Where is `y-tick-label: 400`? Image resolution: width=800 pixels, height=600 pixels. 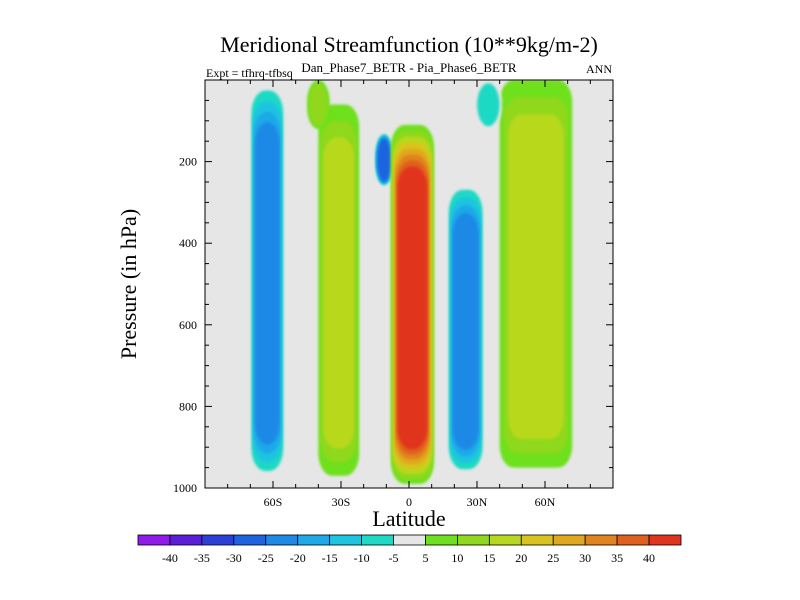
y-tick-label: 400 is located at coordinates (188, 243).